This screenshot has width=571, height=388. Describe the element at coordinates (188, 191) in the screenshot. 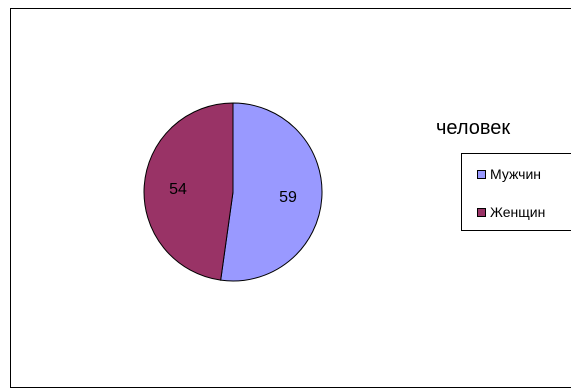

I see `pie-slice-women` at that location.